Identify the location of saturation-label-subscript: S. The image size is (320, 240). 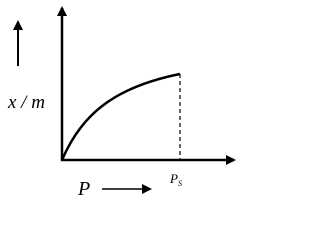
(180, 183).